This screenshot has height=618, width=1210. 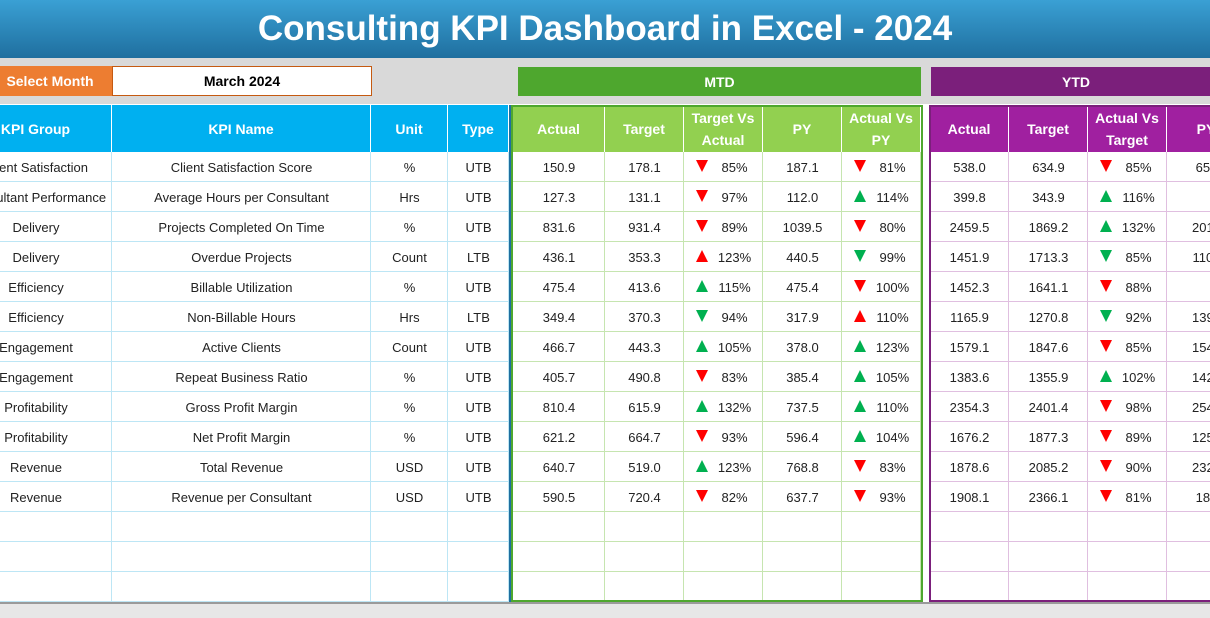 What do you see at coordinates (1048, 497) in the screenshot?
I see `cell-value: 2366.1` at bounding box center [1048, 497].